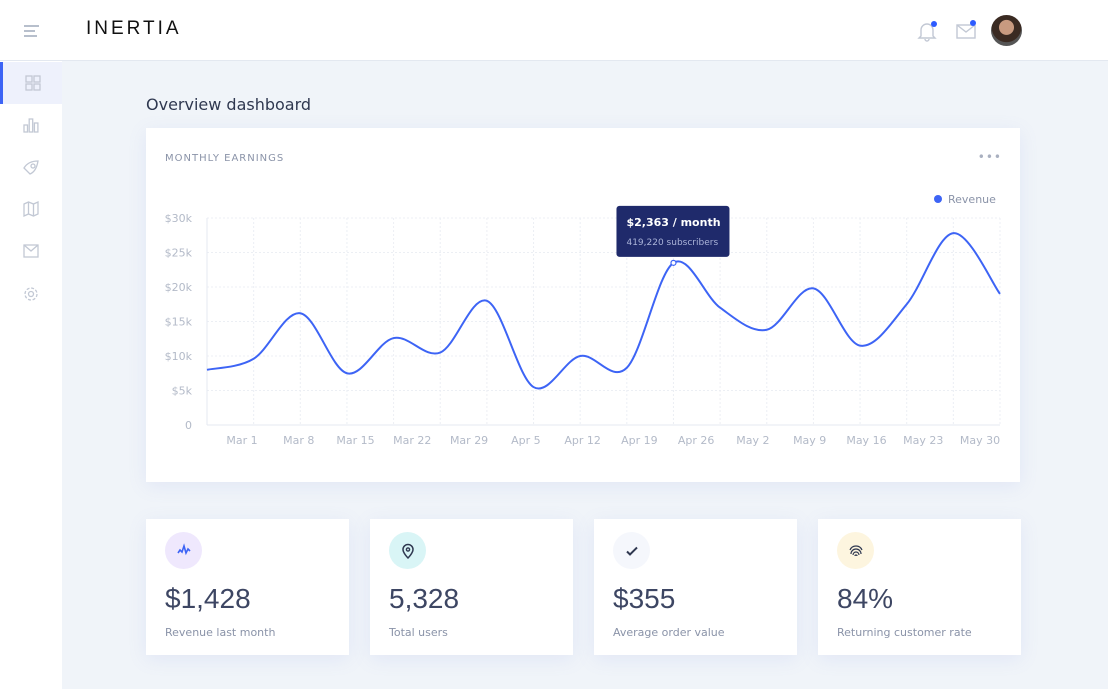 The image size is (1108, 689). I want to click on activity-icon, so click(183, 550).